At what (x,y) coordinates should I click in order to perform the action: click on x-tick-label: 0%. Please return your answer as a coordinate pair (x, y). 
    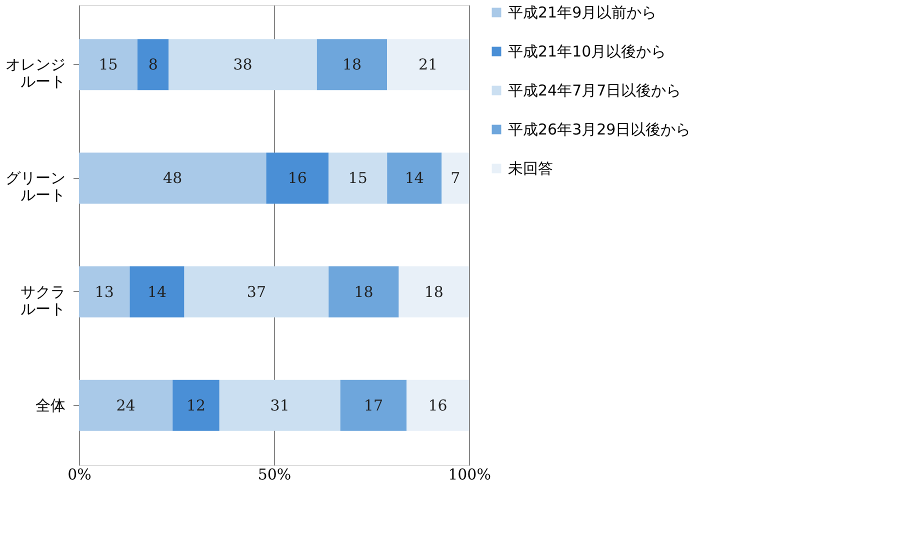
    Looking at the image, I should click on (80, 475).